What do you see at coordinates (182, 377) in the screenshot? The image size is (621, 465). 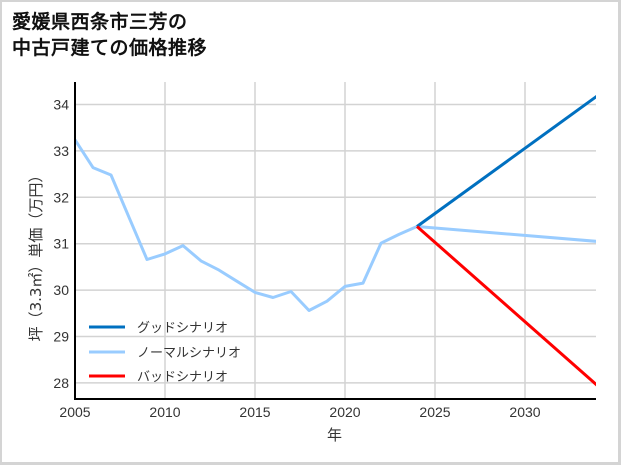 I see `legend-label-2: バッドシナリオ` at bounding box center [182, 377].